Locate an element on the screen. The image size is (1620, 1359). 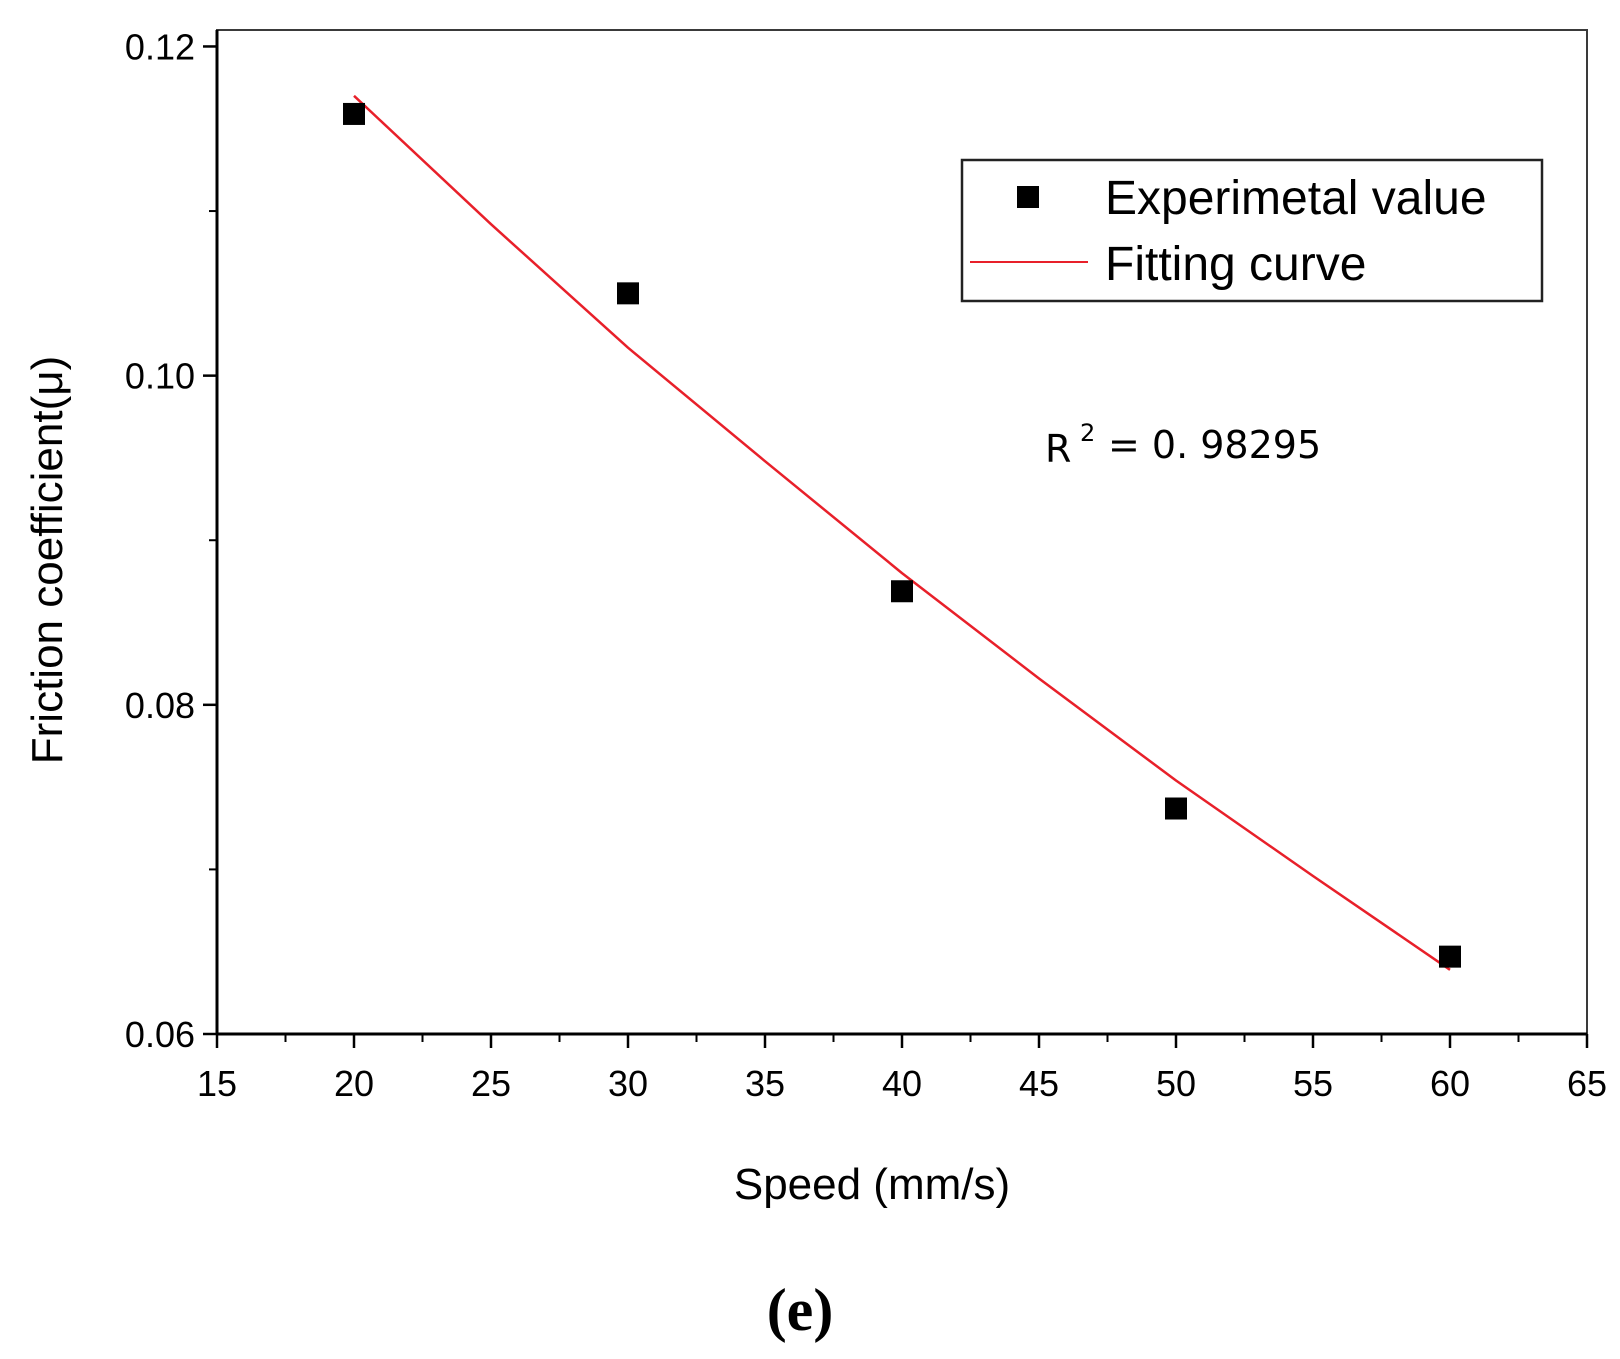
y-axis-title: Friction coefficient(μ) is located at coordinates (47, 560).